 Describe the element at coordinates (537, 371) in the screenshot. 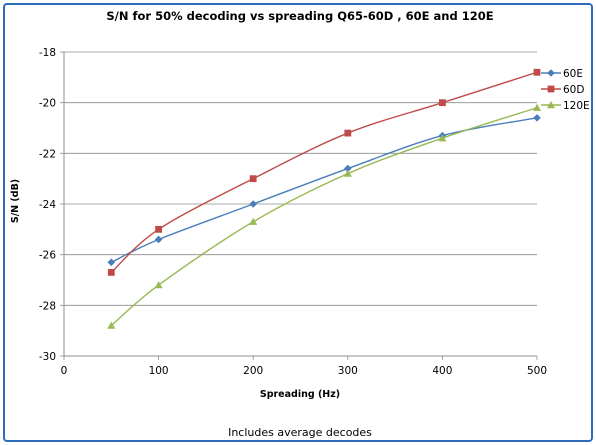

I see `x-tick-label: 500` at that location.